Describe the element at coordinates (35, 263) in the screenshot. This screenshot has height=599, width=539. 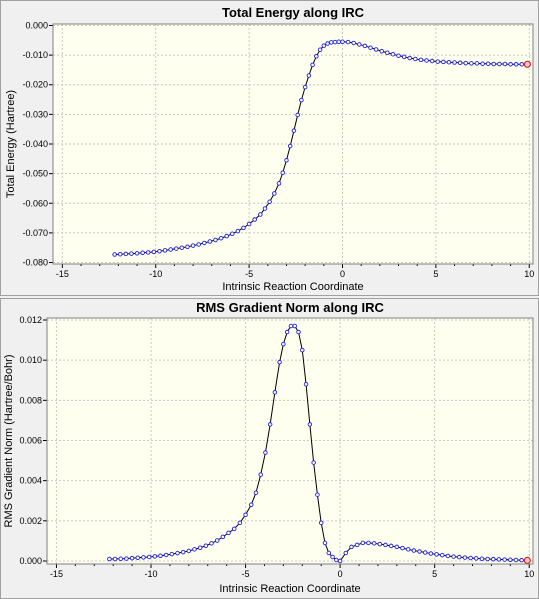
I see `y-tick-label: -0.080` at that location.